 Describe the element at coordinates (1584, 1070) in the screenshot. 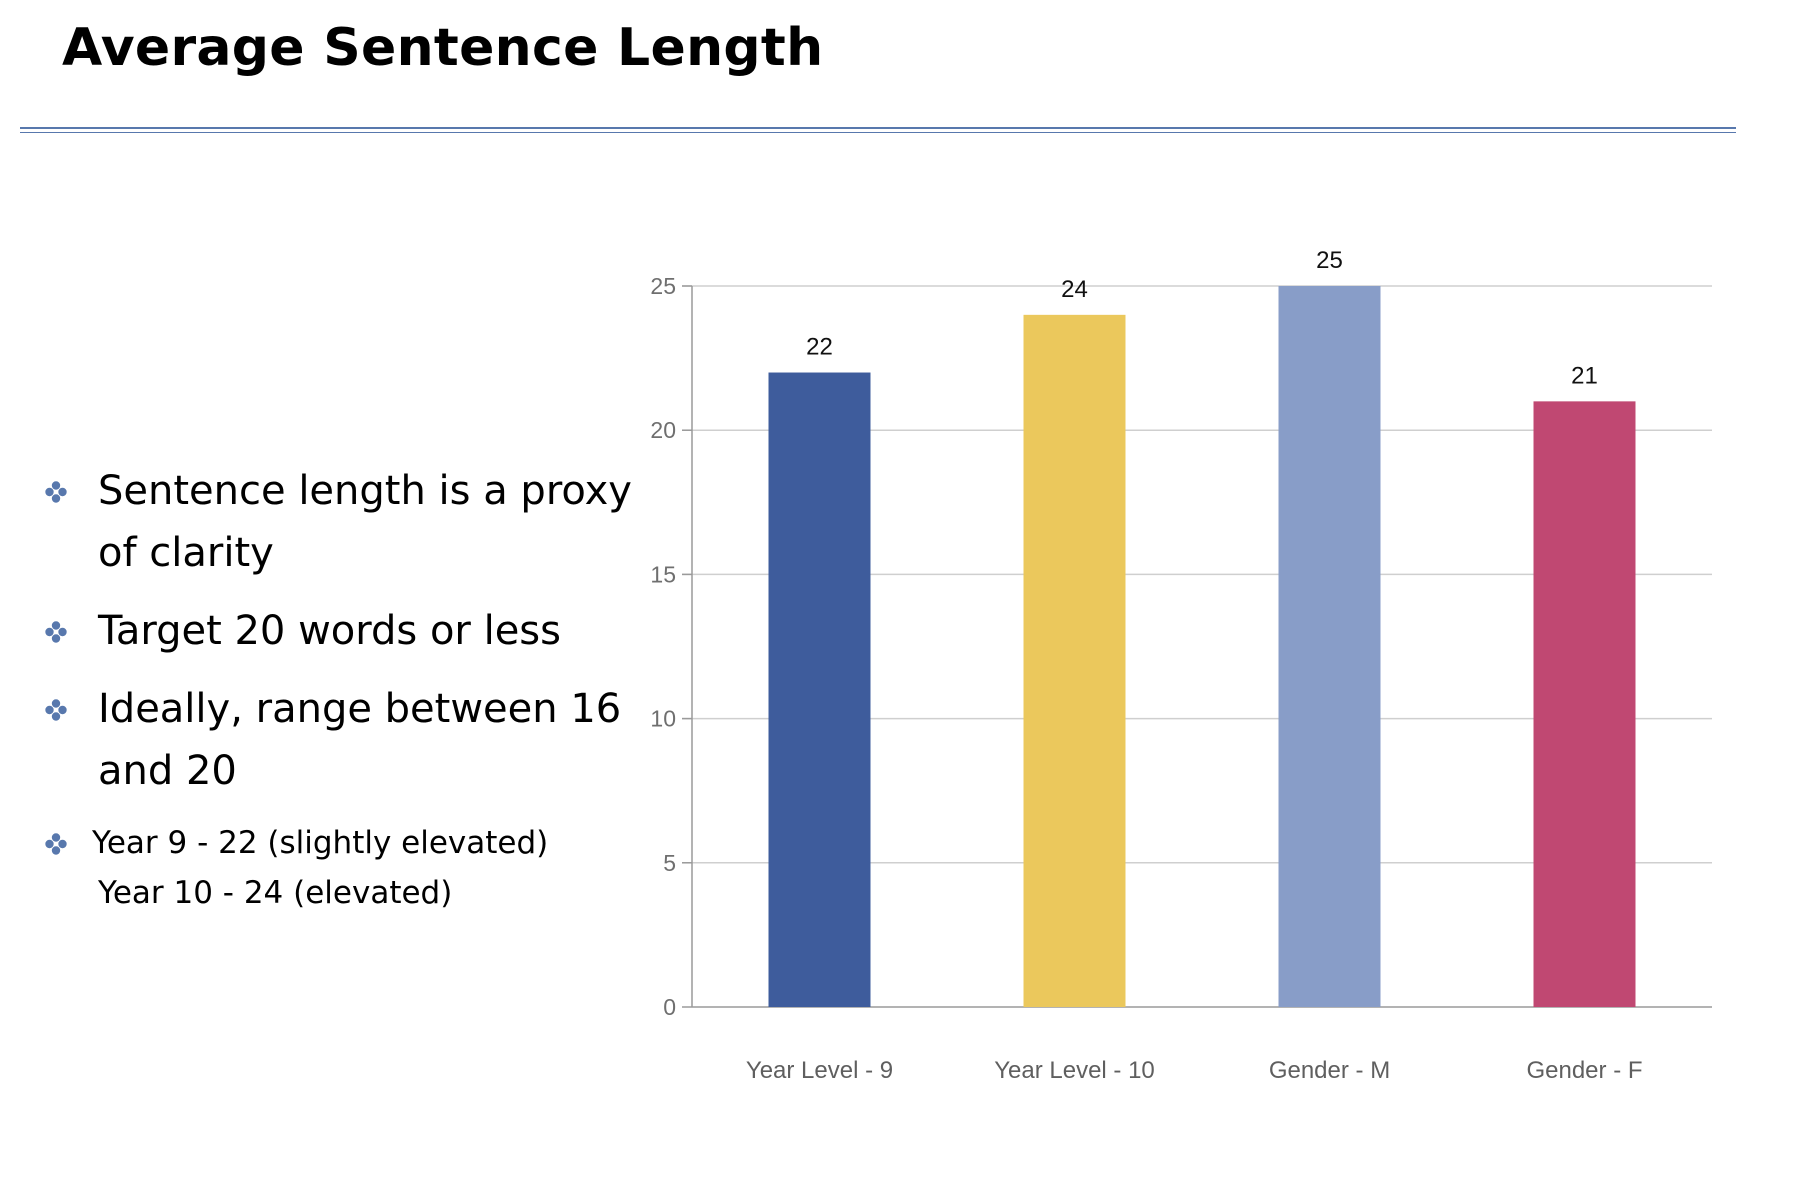

I see `x-tick-label: Gender - F` at that location.